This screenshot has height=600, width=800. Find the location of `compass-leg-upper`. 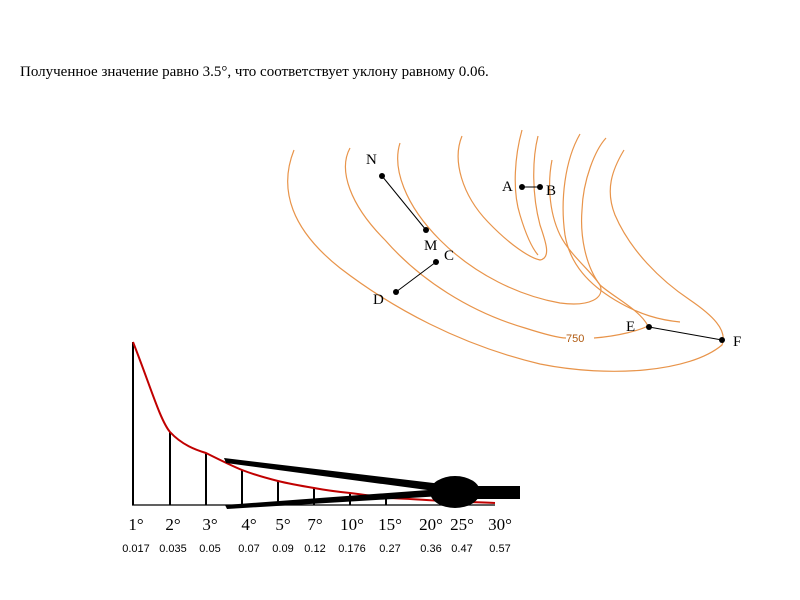

compass-leg-upper is located at coordinates (333, 475).